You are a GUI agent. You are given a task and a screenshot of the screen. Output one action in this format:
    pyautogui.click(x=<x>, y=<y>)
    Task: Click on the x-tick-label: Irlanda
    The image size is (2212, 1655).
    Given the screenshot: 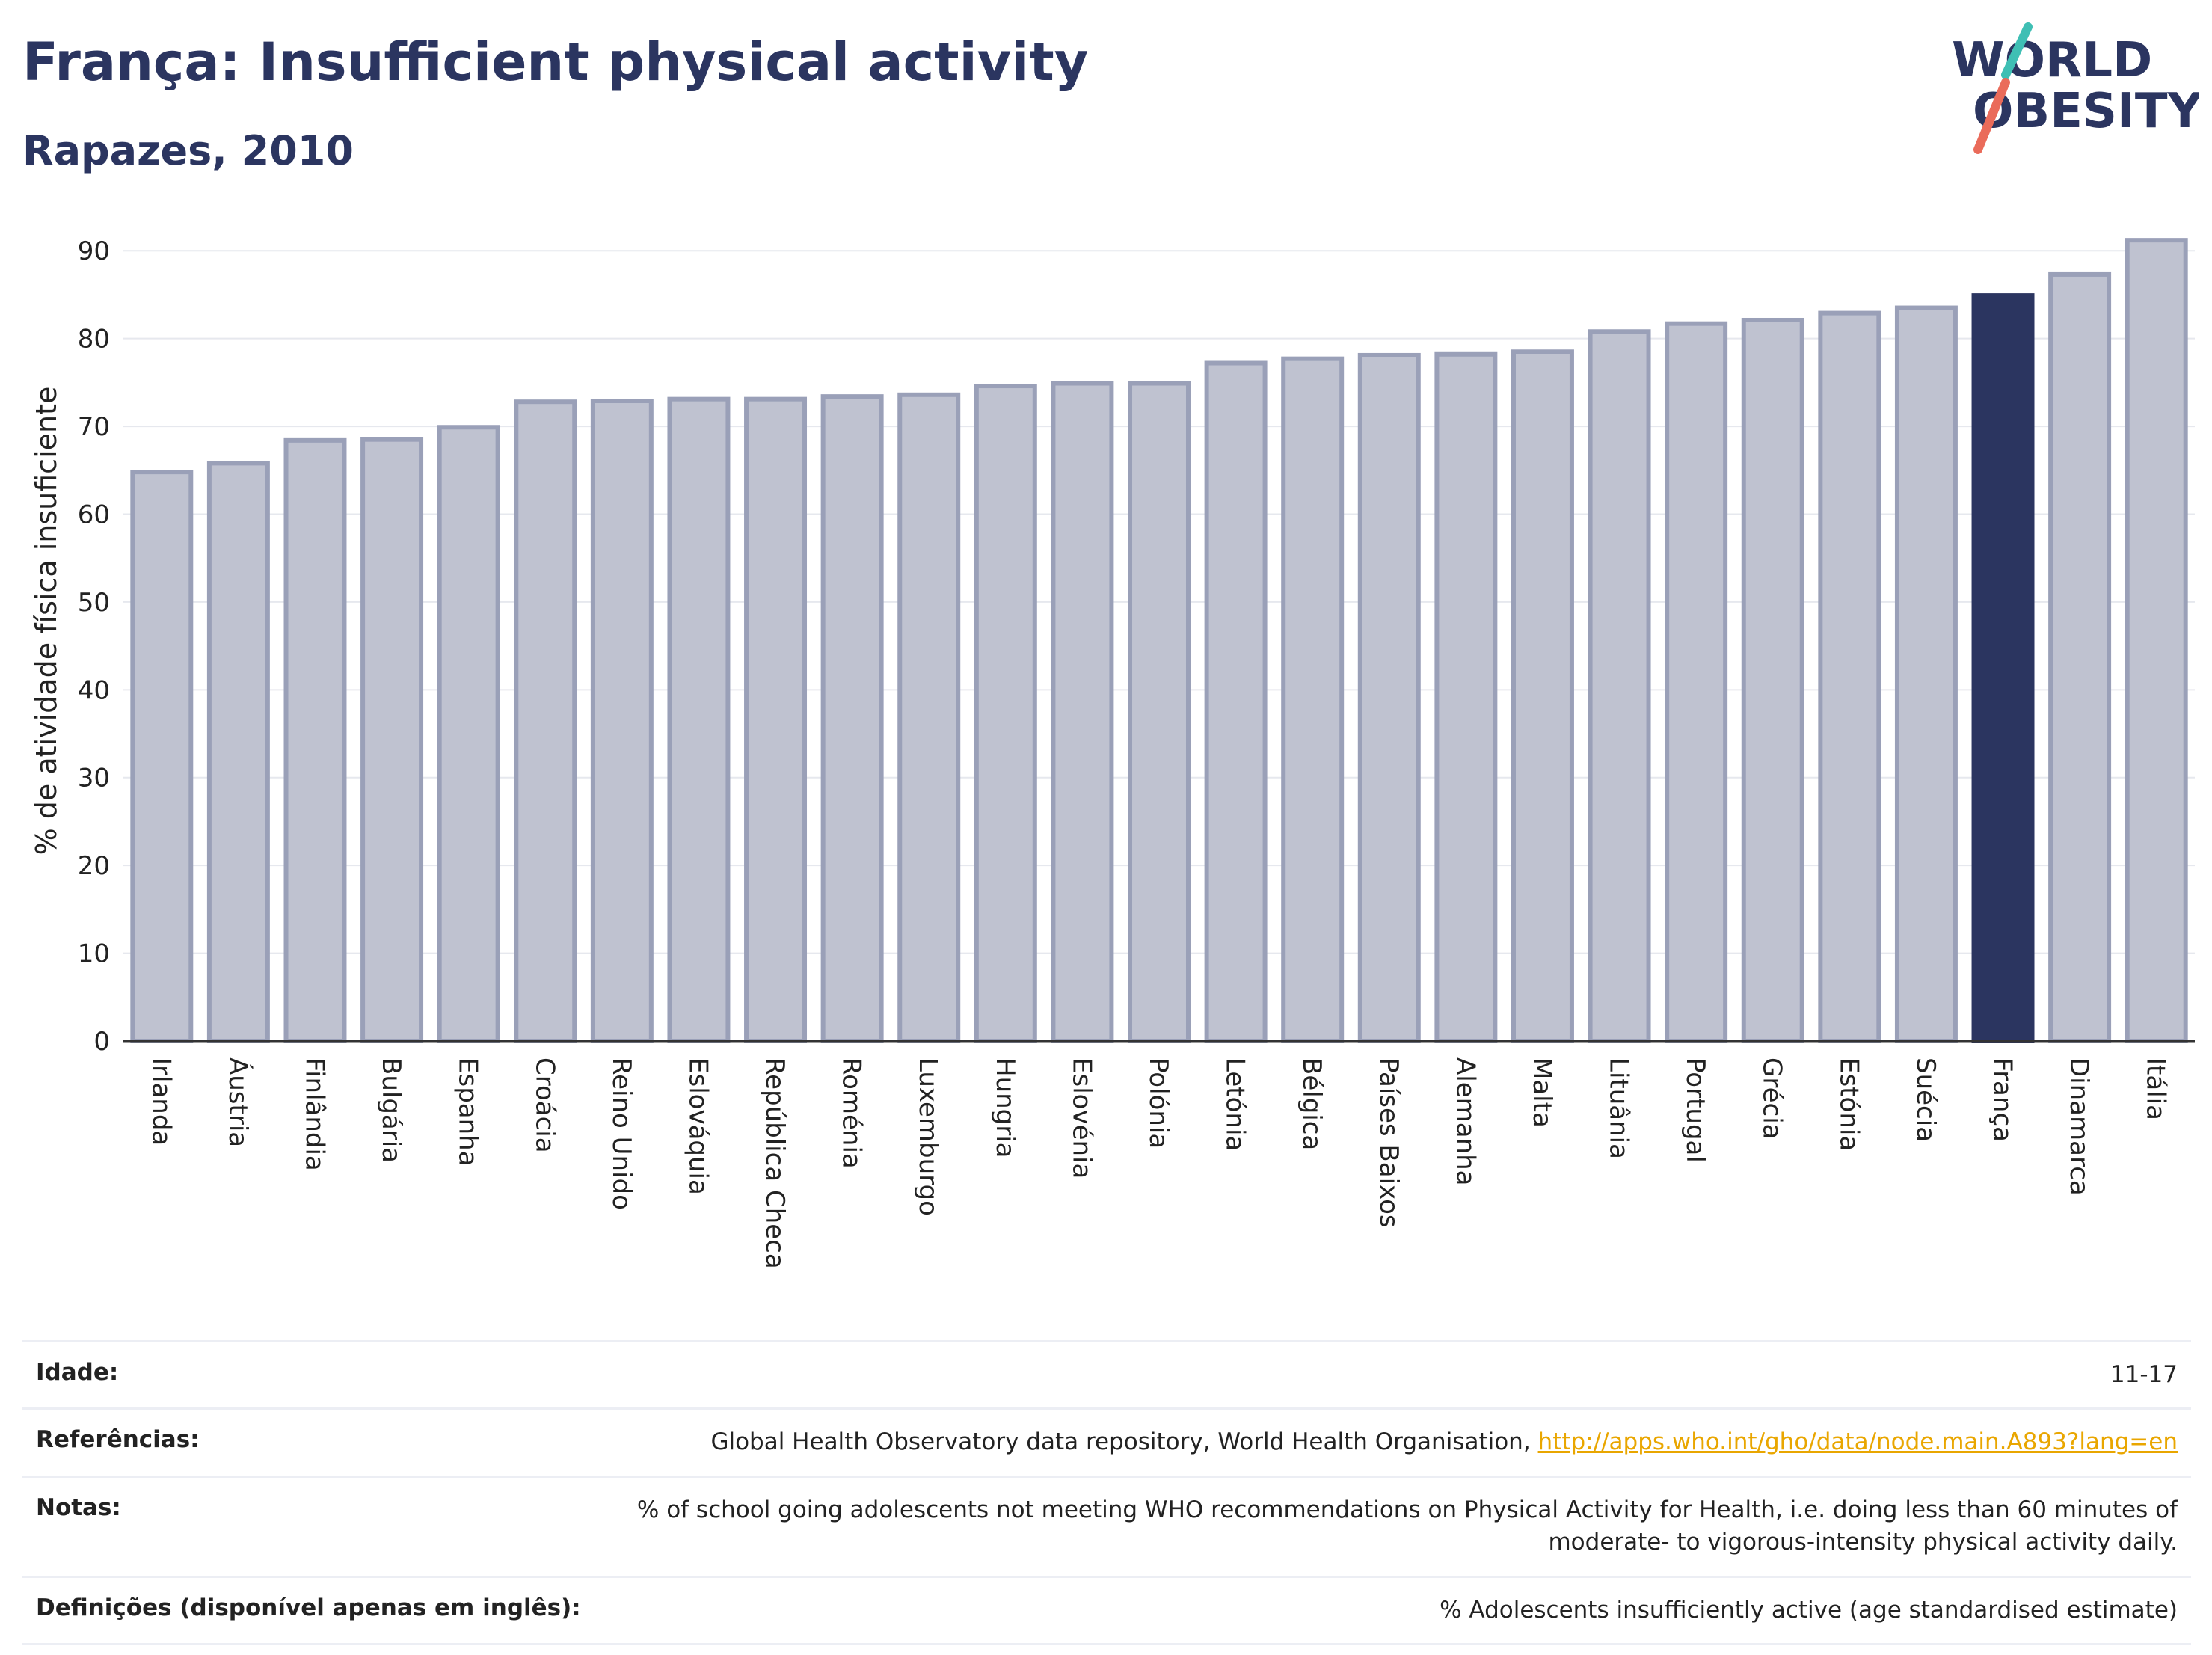 What is the action you would take?
    pyautogui.click(x=161, y=1101)
    